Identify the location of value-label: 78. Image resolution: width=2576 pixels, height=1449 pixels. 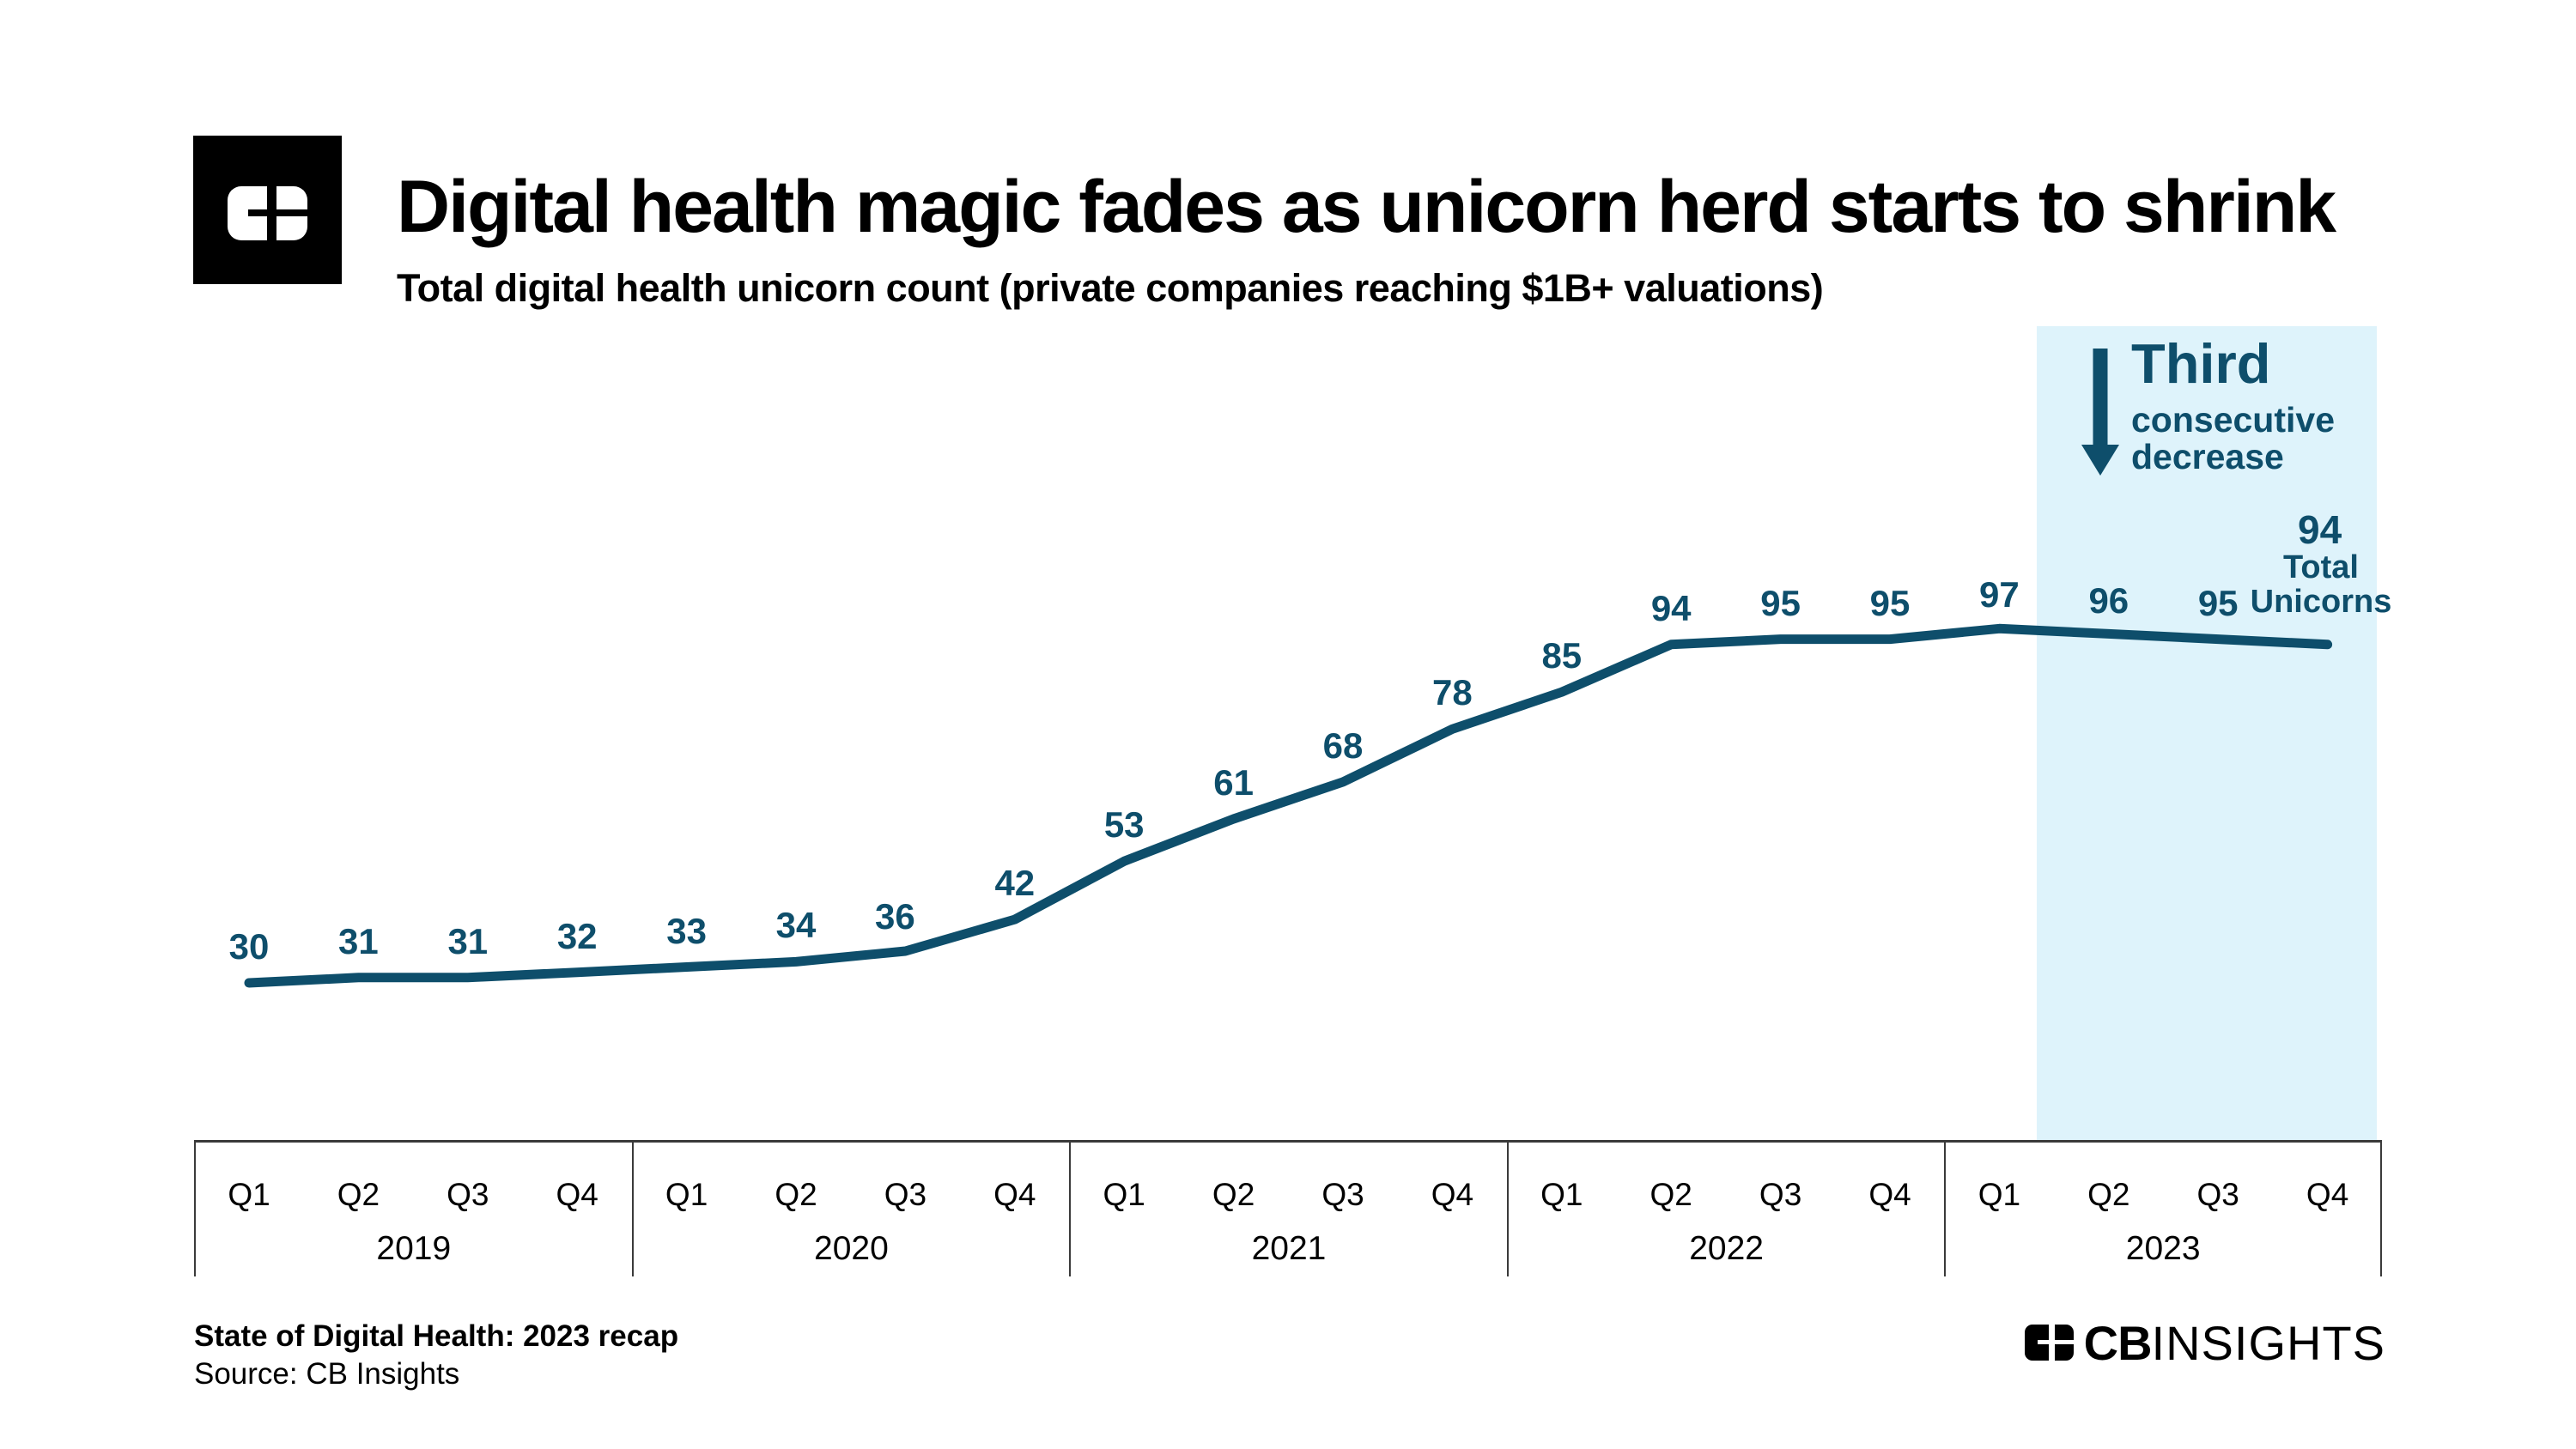
(1452, 692).